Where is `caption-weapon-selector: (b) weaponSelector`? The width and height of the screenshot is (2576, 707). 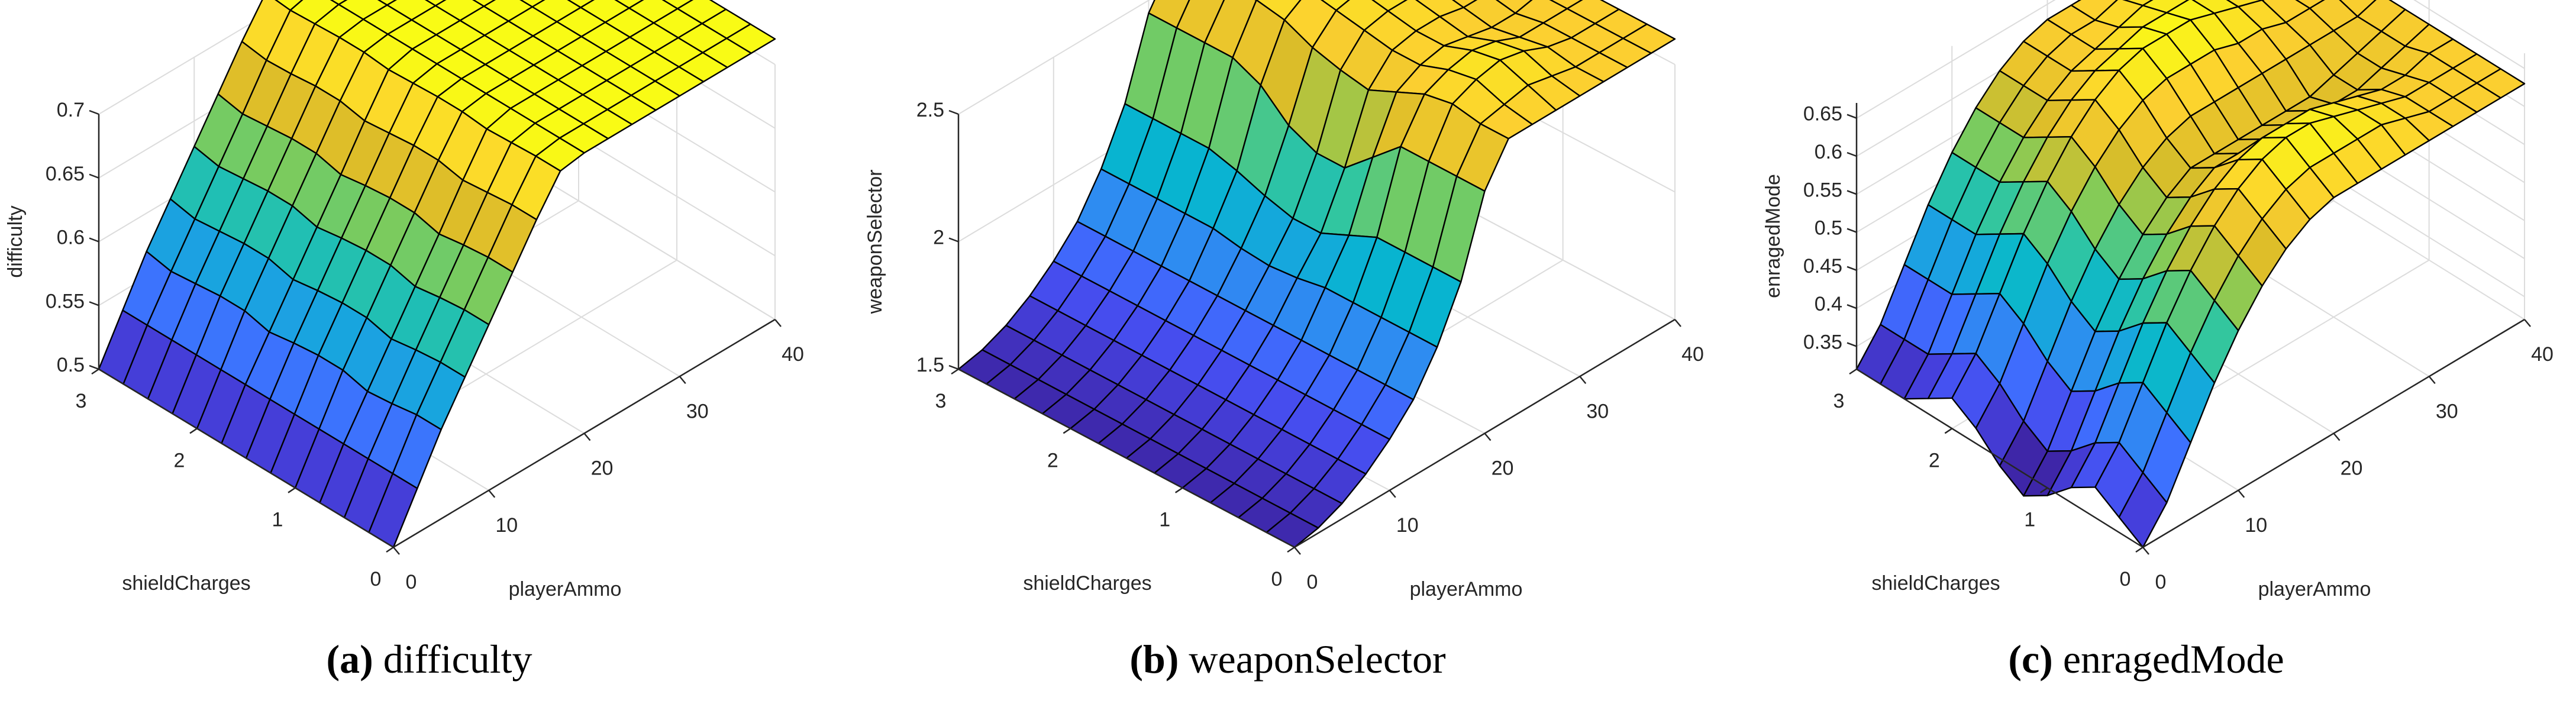
caption-weapon-selector: (b) weaponSelector is located at coordinates (1287, 659).